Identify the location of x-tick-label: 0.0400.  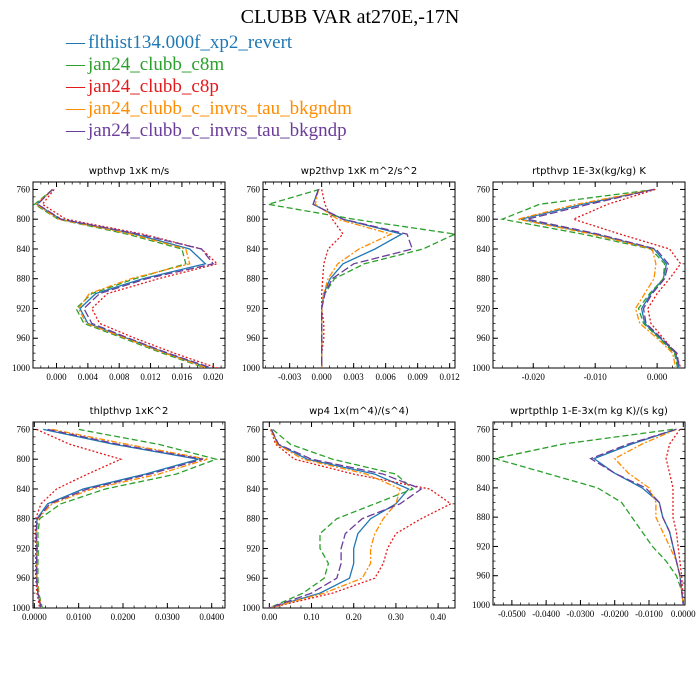
(211, 617).